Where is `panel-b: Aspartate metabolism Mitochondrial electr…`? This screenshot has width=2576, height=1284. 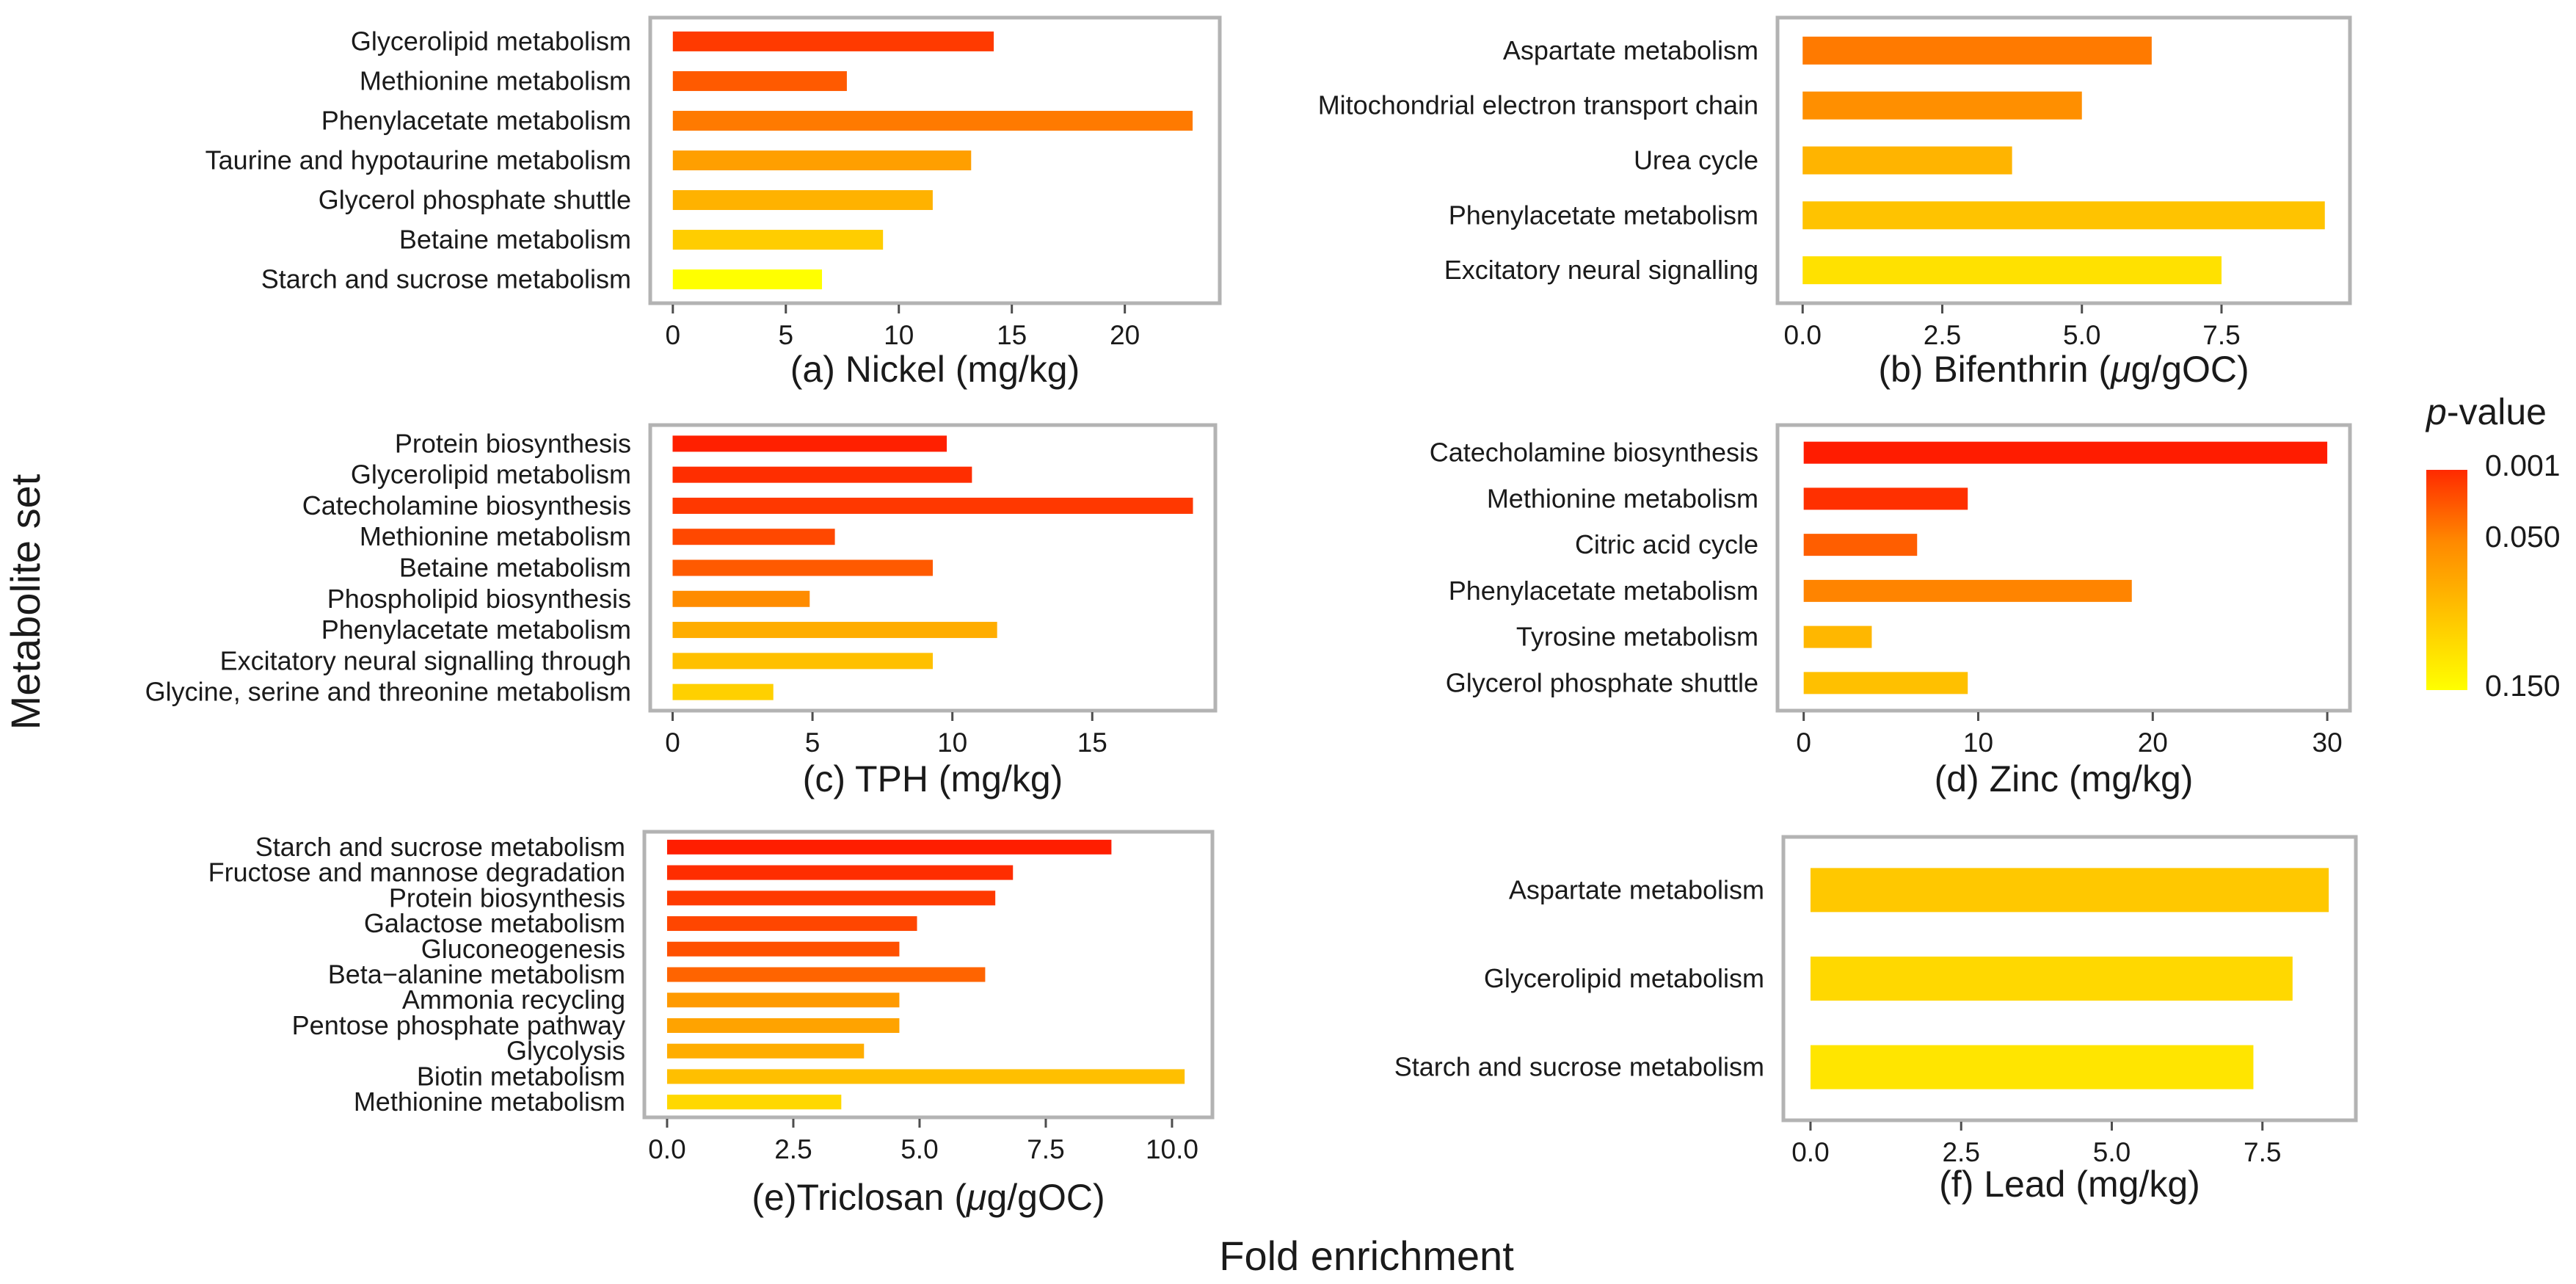
panel-b: Aspartate metabolism Mitochondrial electr… is located at coordinates (1835, 202).